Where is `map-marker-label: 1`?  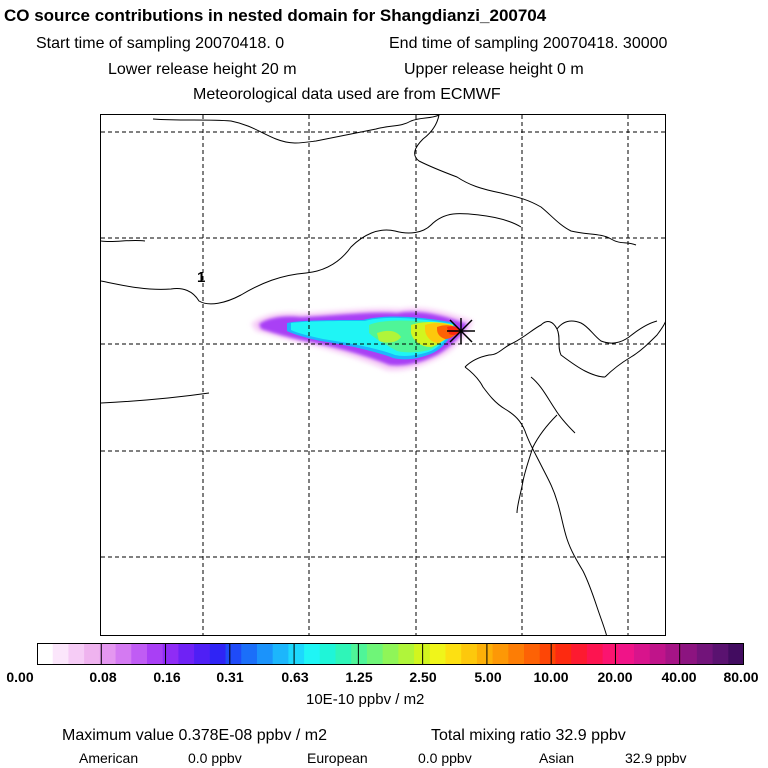
map-marker-label: 1 is located at coordinates (201, 277).